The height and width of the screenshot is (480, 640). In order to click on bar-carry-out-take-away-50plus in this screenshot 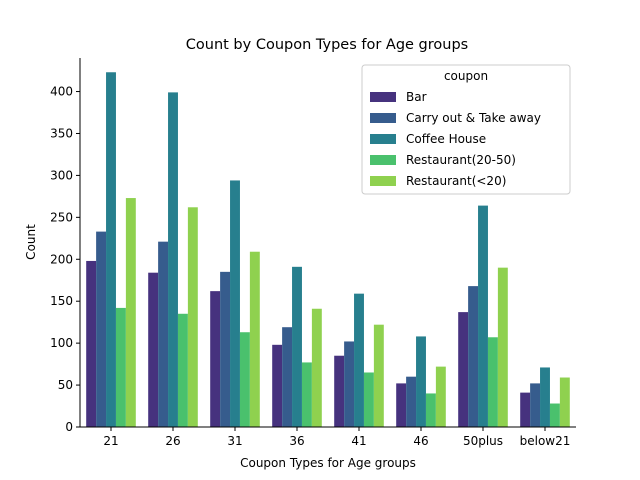, I will do `click(473, 356)`.